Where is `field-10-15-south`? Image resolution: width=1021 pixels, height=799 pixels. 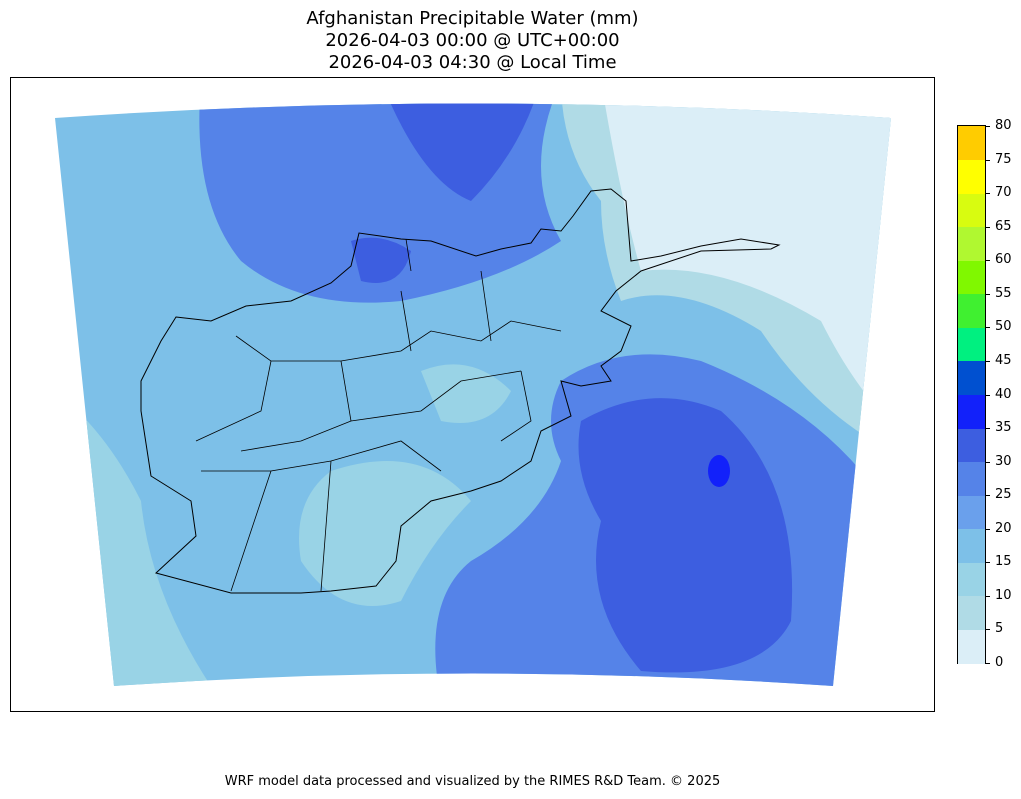 field-10-15-south is located at coordinates (385, 533).